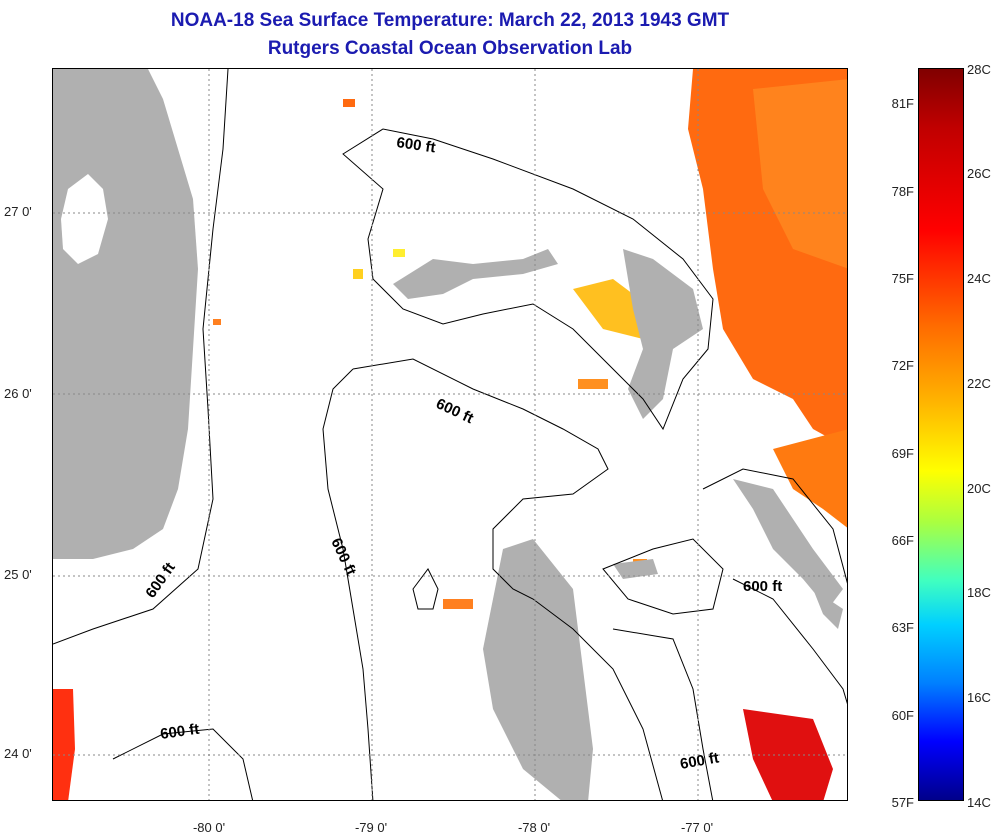 Image resolution: width=1000 pixels, height=840 pixels. Describe the element at coordinates (538, 669) in the screenshot. I see `andros-island` at that location.